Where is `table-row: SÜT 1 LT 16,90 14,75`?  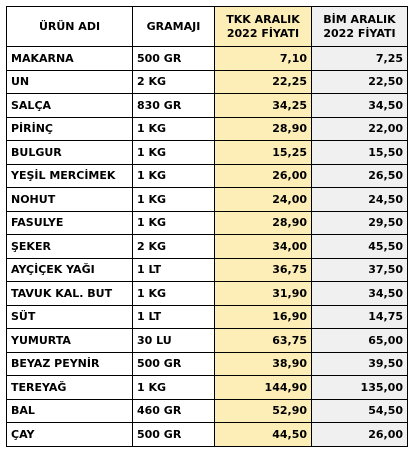 table-row: SÜT 1 LT 16,90 14,75 is located at coordinates (207, 316).